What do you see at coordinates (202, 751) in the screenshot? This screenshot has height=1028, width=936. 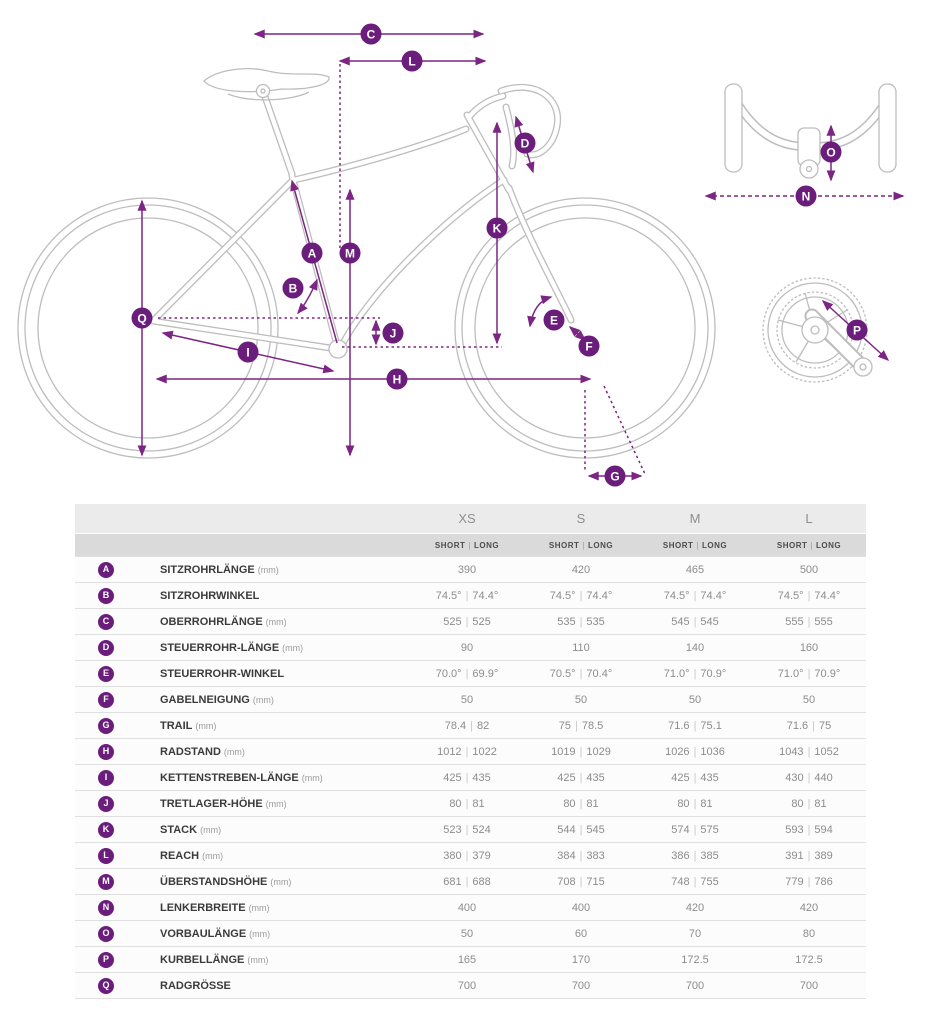 I see `row-label-text: RADSTAND (mm)` at bounding box center [202, 751].